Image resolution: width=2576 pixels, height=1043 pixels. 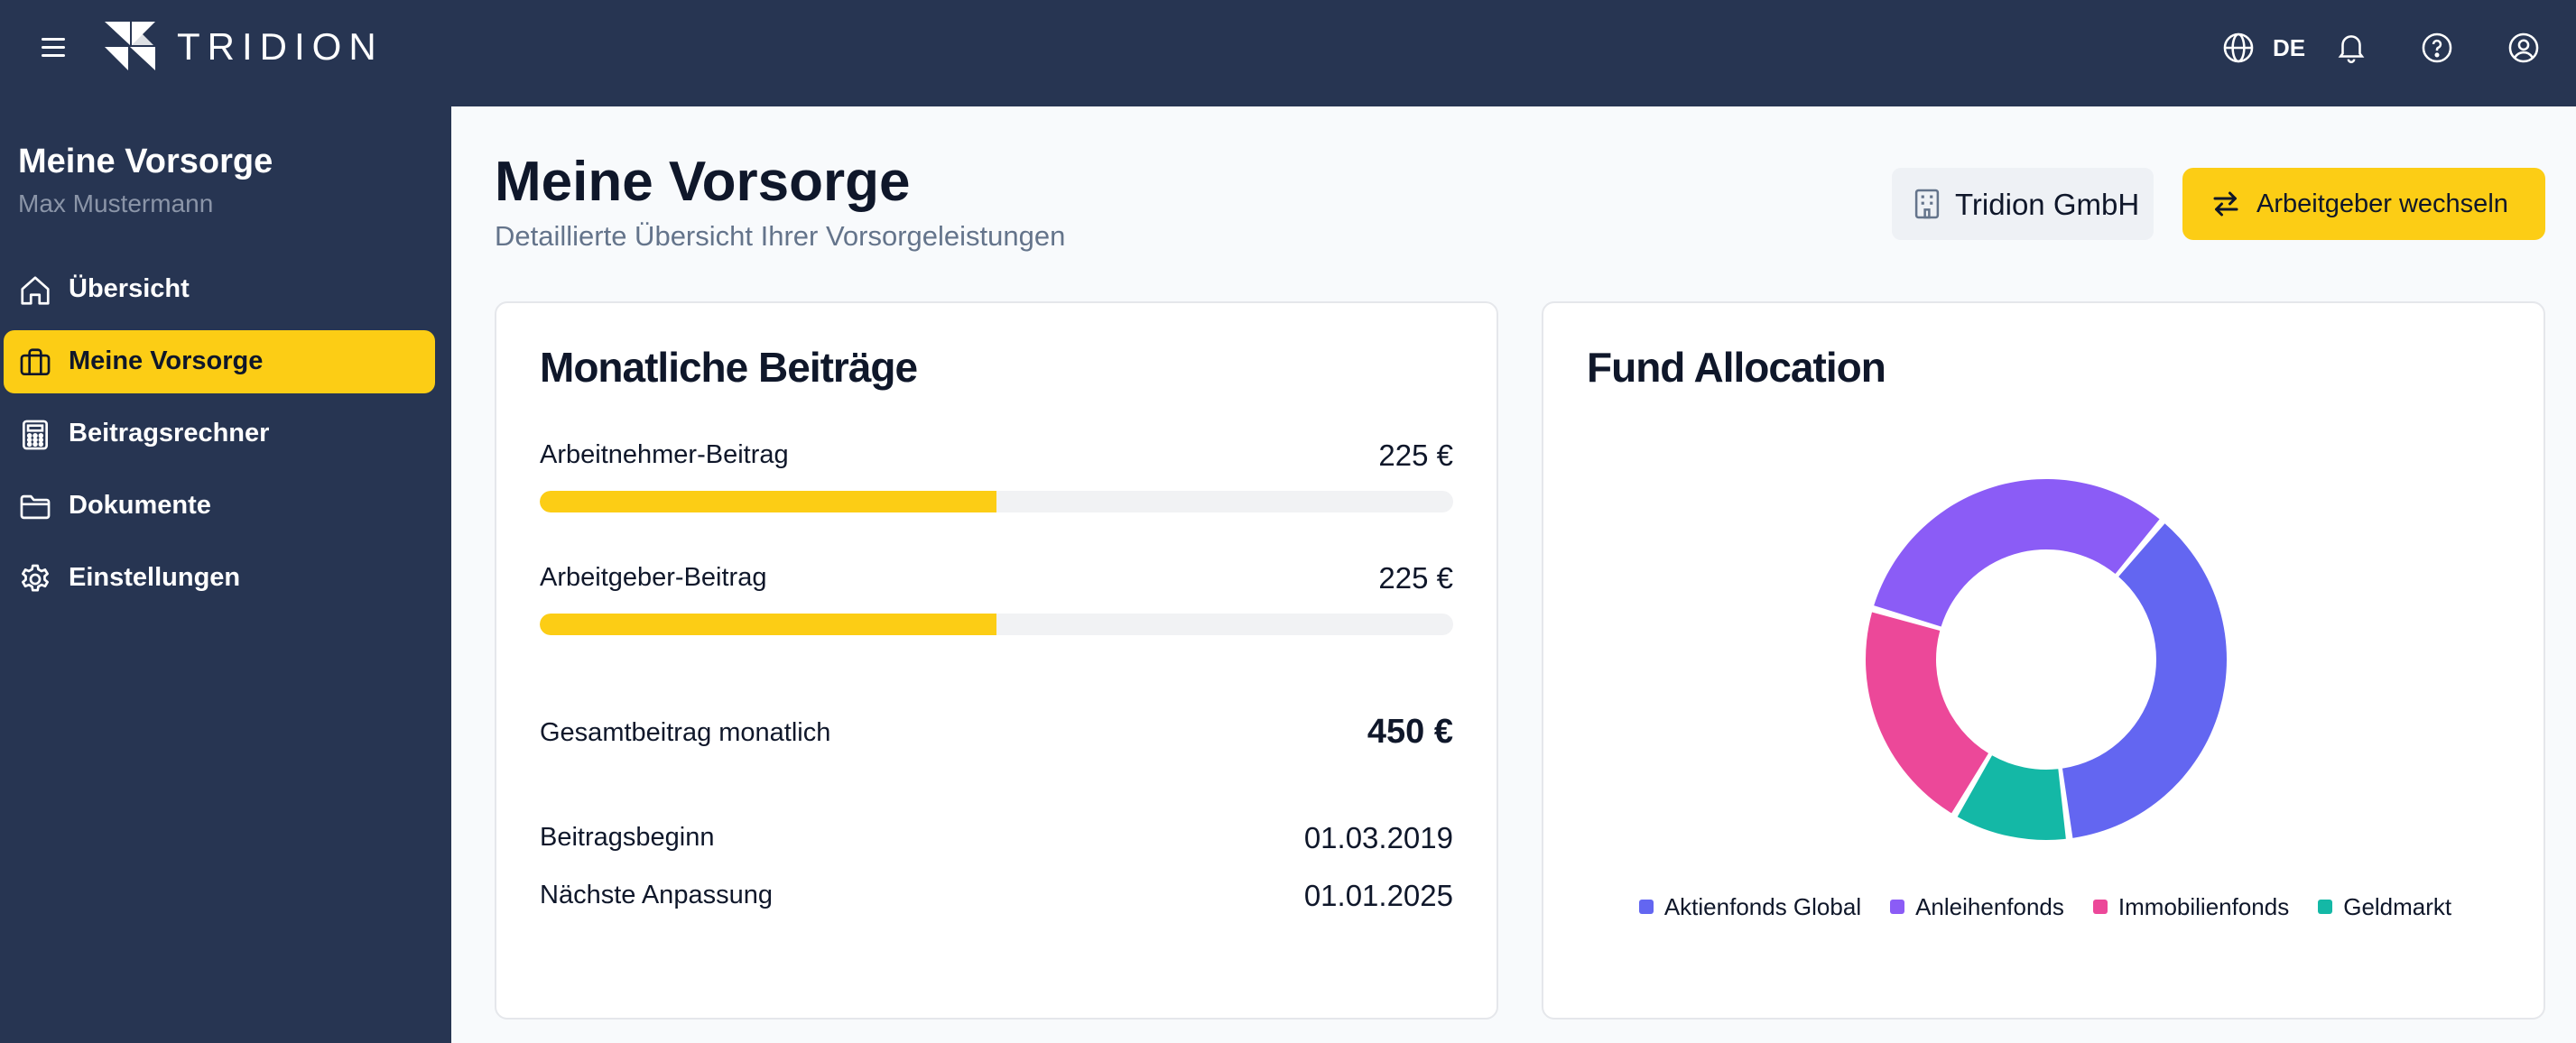 I want to click on globe-icon, so click(x=2238, y=48).